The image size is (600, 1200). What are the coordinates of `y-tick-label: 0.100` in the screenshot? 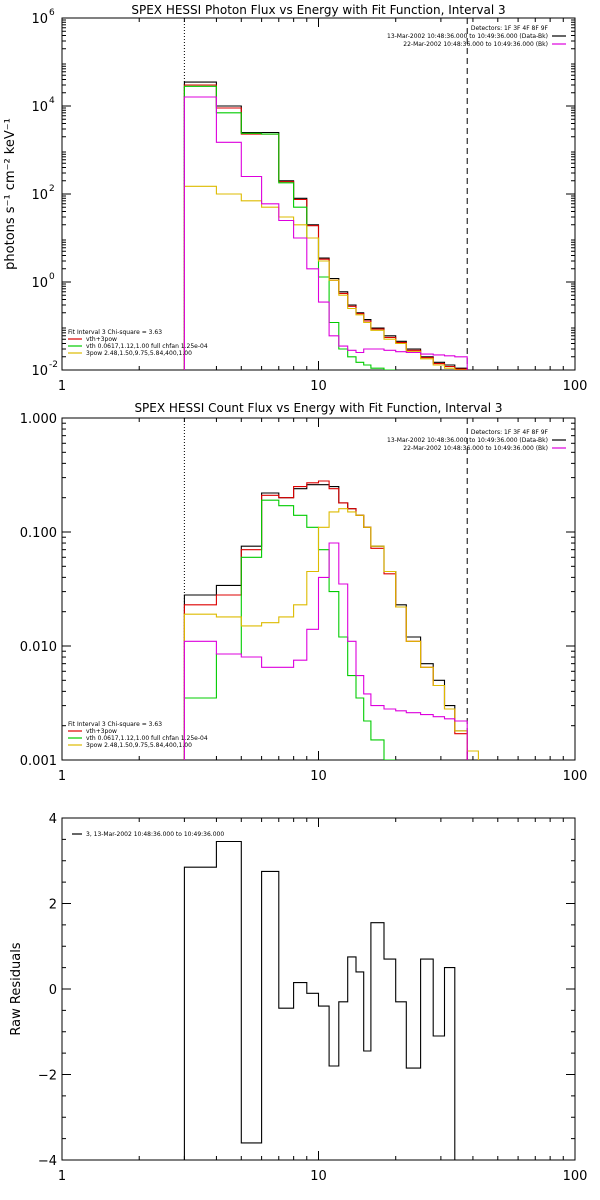 It's located at (38, 533).